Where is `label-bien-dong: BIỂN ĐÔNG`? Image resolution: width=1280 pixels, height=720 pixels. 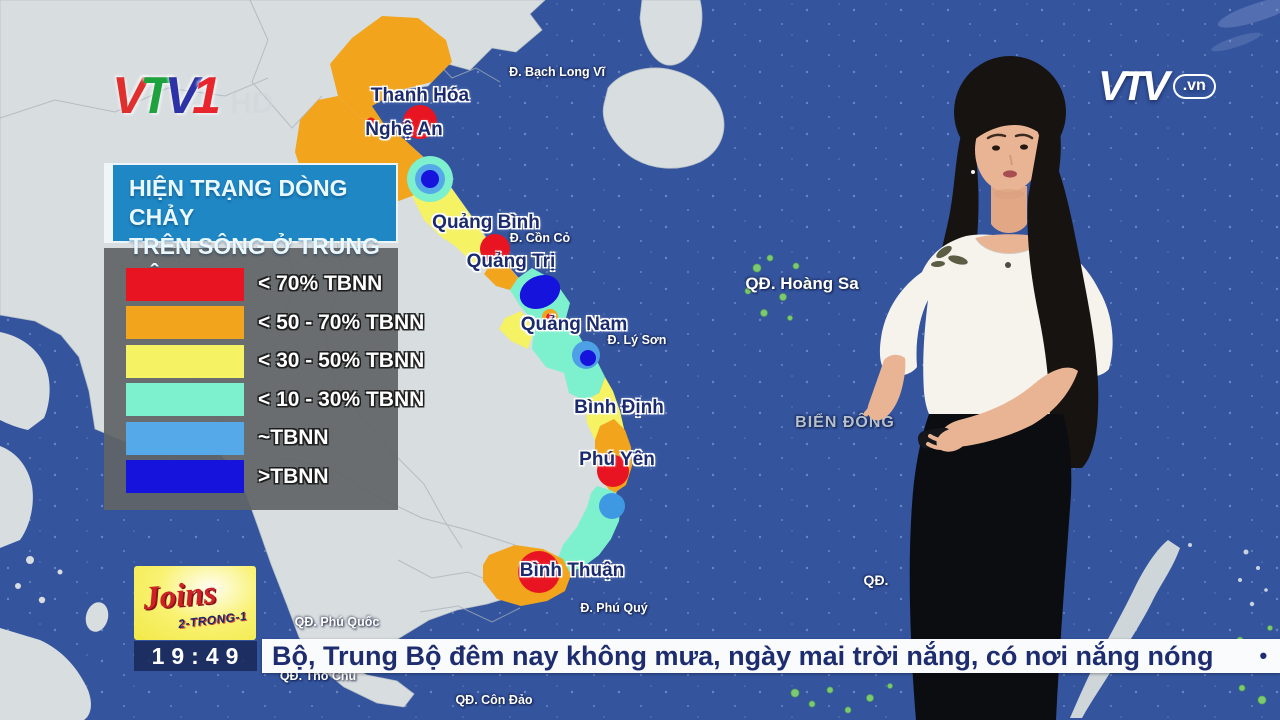 label-bien-dong: BIỂN ĐÔNG is located at coordinates (845, 422).